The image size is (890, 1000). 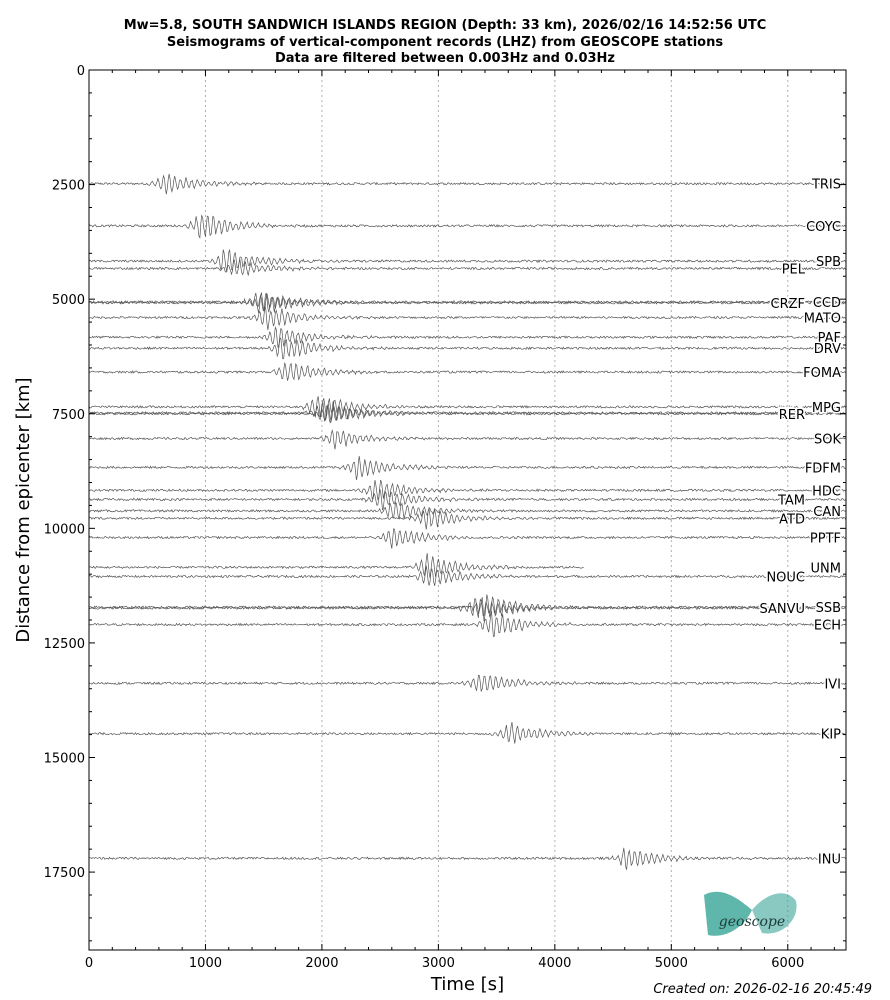 I want to click on station-label-eda: EDA, so click(x=791, y=414).